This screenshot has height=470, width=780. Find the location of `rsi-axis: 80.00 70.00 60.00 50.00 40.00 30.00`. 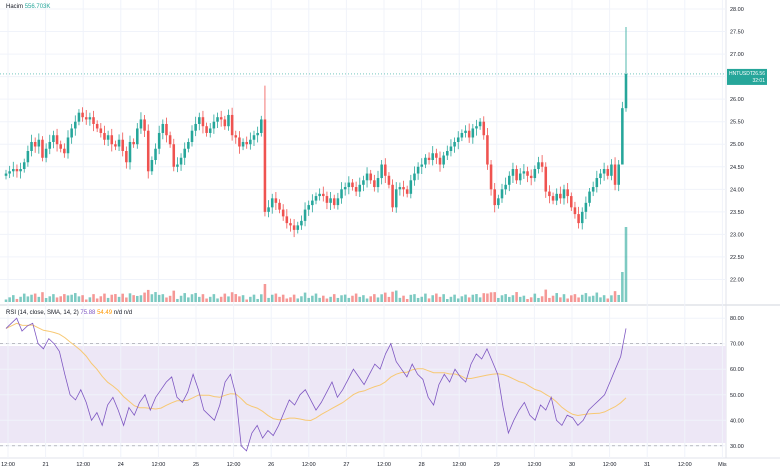

rsi-axis: 80.00 70.00 60.00 50.00 40.00 30.00 is located at coordinates (737, 383).